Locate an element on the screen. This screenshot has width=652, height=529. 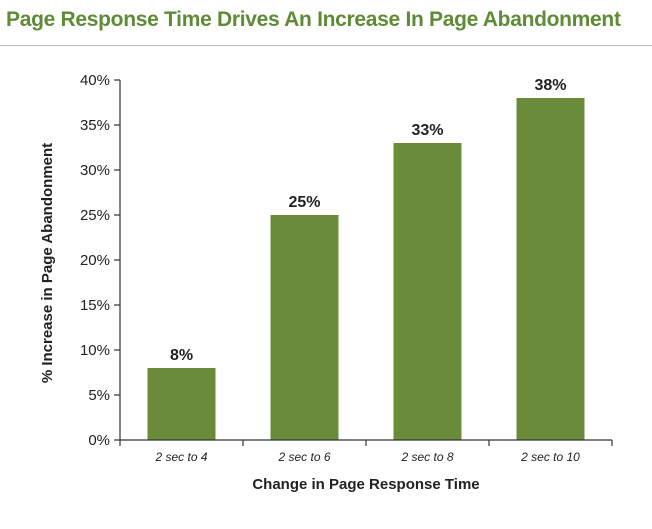
y-tick-label: 15% is located at coordinates (95, 305).